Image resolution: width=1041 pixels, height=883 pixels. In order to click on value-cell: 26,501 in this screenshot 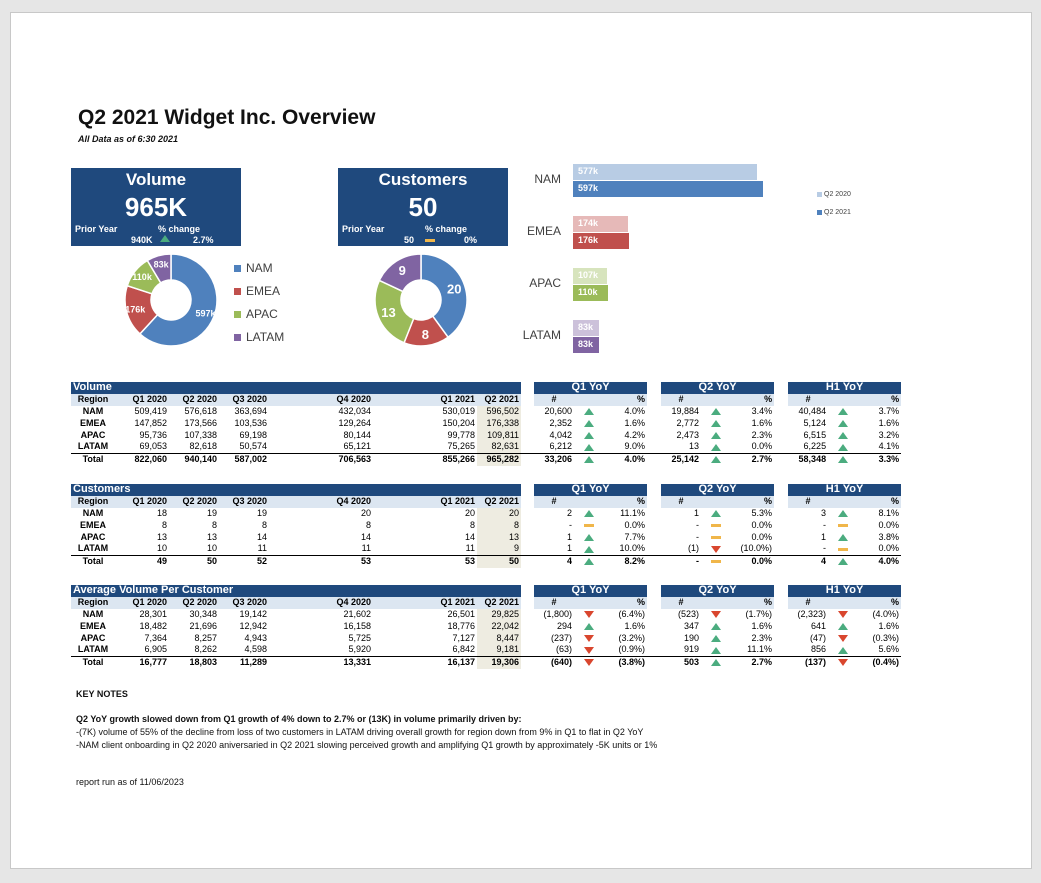, I will do `click(461, 613)`.